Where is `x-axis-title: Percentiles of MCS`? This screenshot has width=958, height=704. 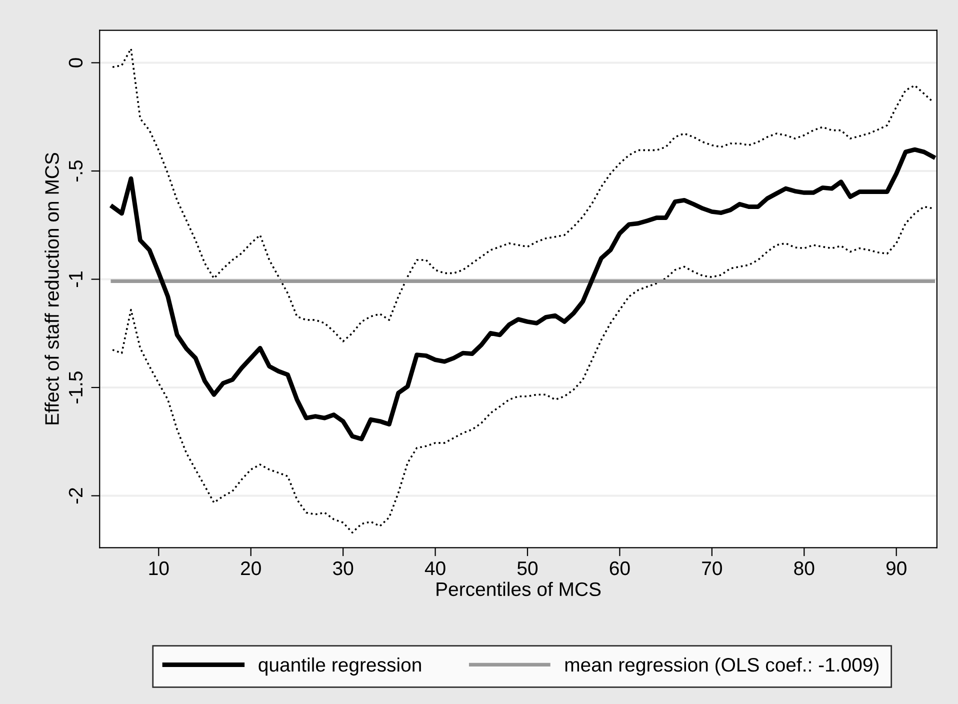
x-axis-title: Percentiles of MCS is located at coordinates (518, 589).